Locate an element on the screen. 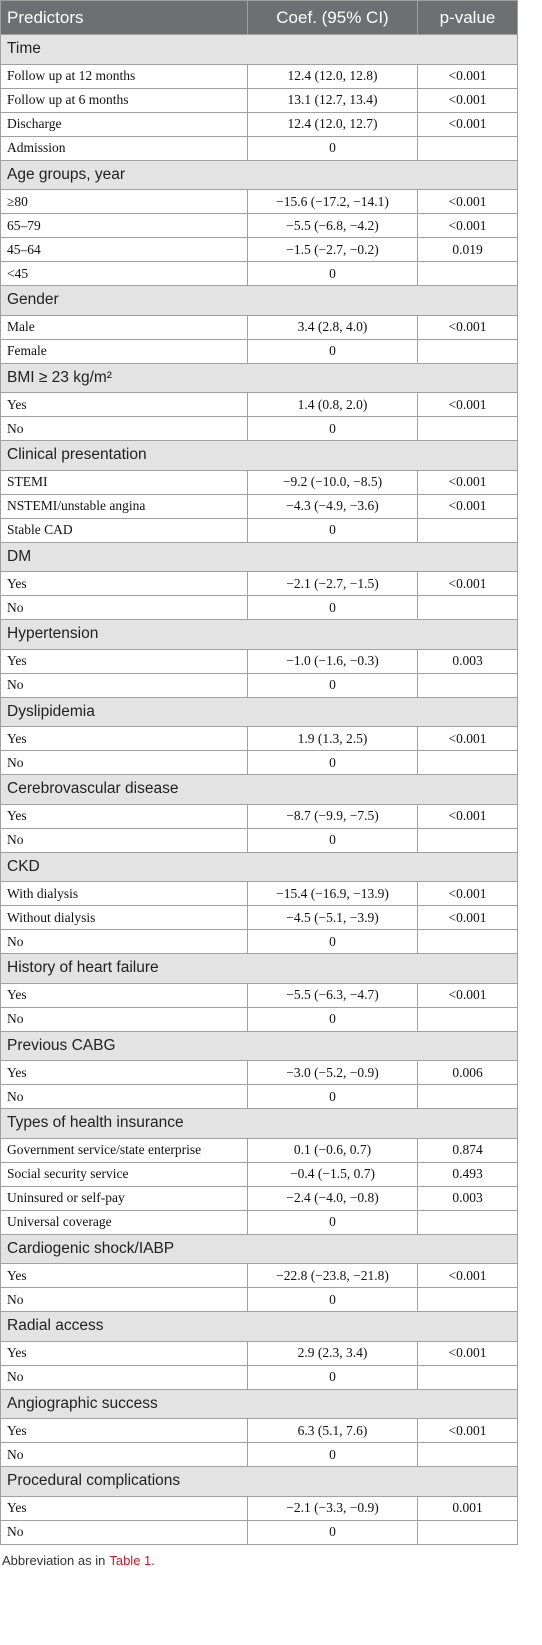  section-title: Procedural complications is located at coordinates (259, 1481).